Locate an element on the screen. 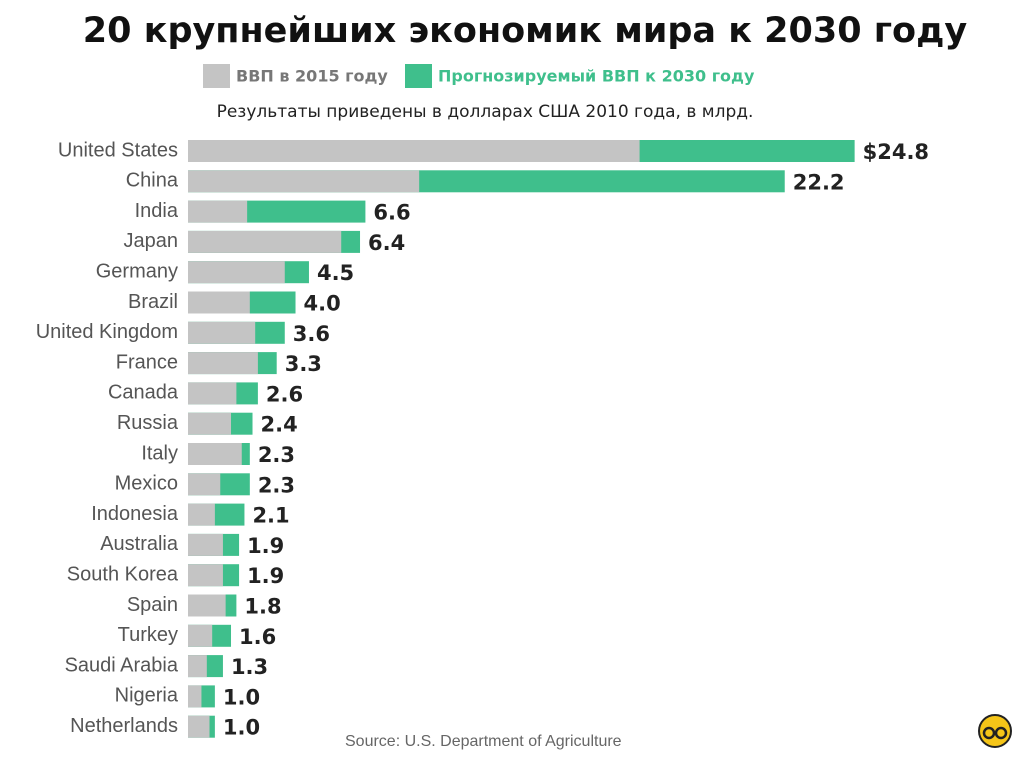 The image size is (1024, 760). category-label: Indonesia is located at coordinates (135, 514).